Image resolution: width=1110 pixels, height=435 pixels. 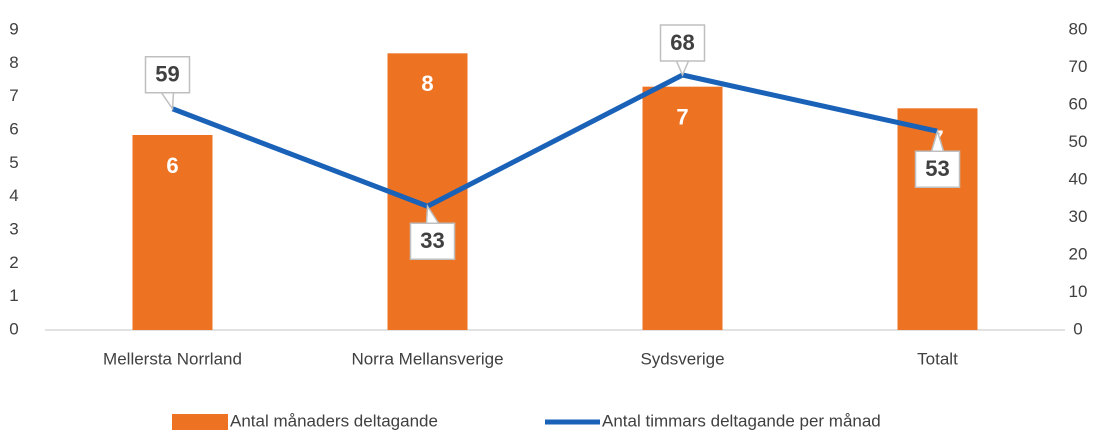 I want to click on y-tick-label: 3, so click(x=13, y=228).